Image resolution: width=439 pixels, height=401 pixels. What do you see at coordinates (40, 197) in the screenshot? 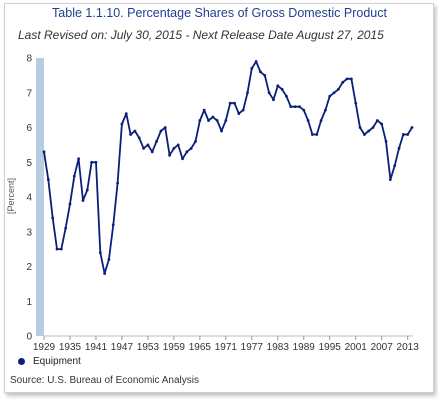
I see `y-axis-band` at bounding box center [40, 197].